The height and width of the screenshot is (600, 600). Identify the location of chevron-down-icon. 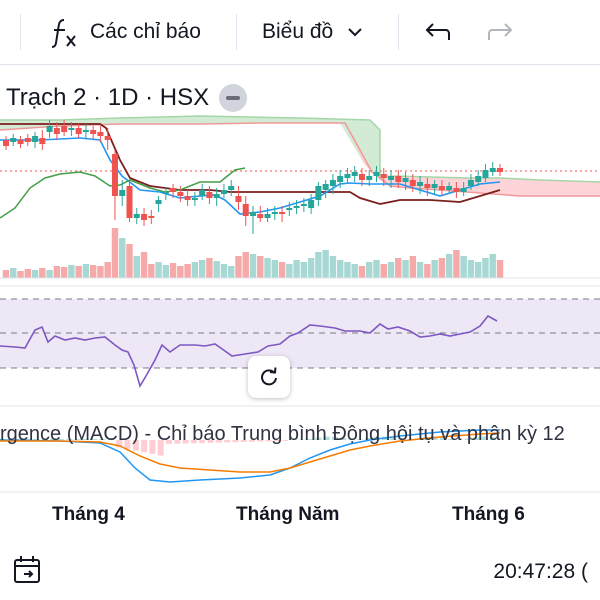
(355, 32).